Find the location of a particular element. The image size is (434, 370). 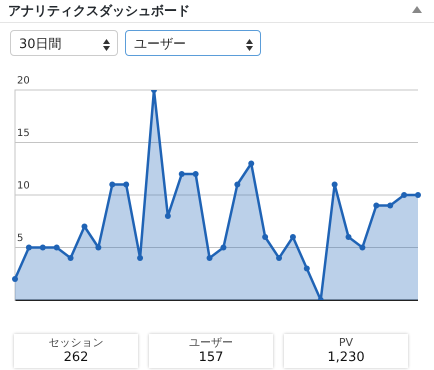

text: セッション is located at coordinates (76, 343).